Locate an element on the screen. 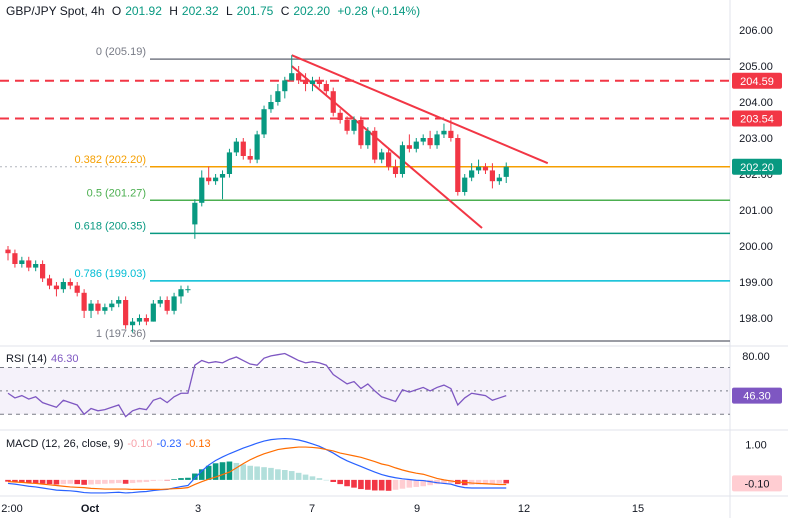 The width and height of the screenshot is (788, 518). x-tick-label: 15 is located at coordinates (638, 509).